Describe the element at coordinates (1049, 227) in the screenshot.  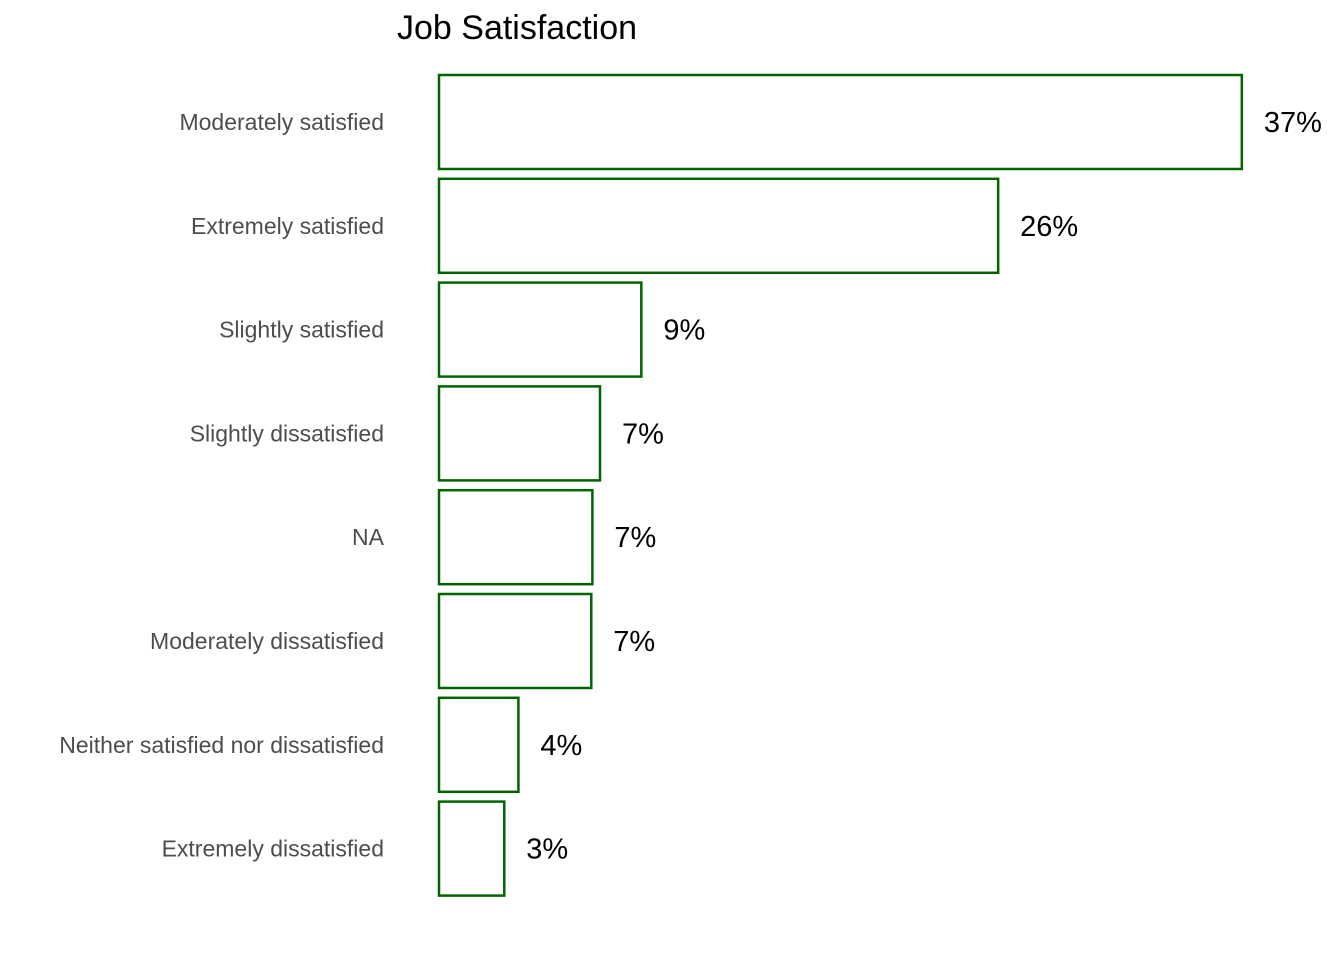
I see `value-label: 26%` at that location.